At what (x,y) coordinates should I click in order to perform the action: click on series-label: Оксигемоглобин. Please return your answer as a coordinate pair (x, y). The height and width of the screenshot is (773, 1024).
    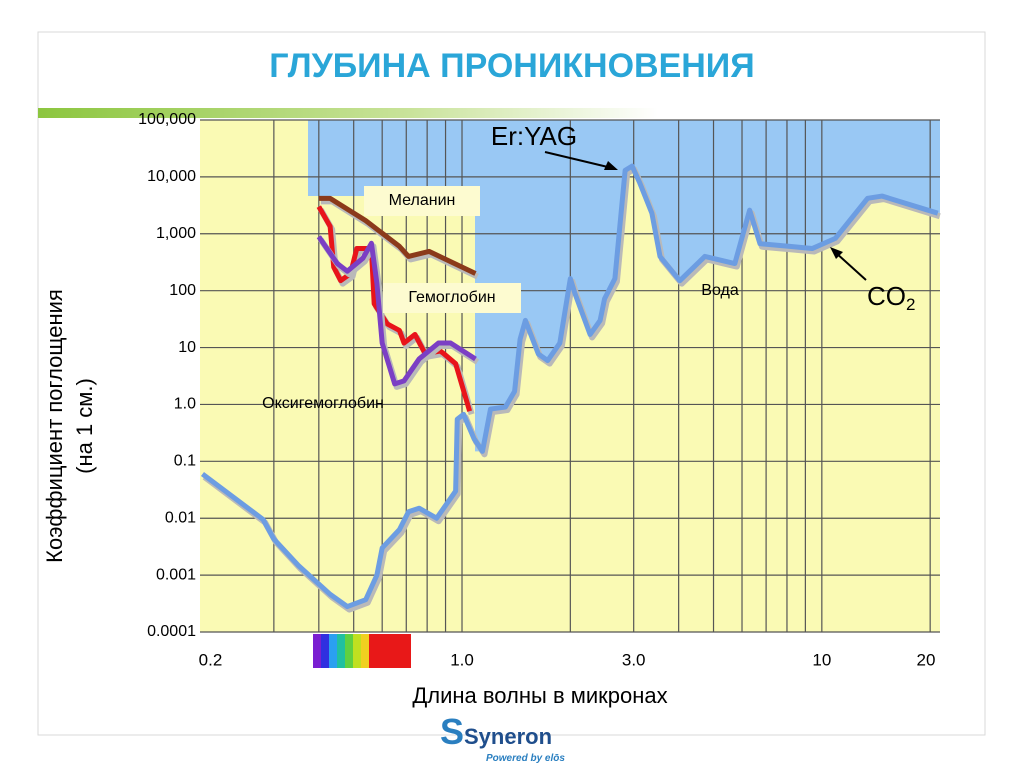
    Looking at the image, I should click on (323, 403).